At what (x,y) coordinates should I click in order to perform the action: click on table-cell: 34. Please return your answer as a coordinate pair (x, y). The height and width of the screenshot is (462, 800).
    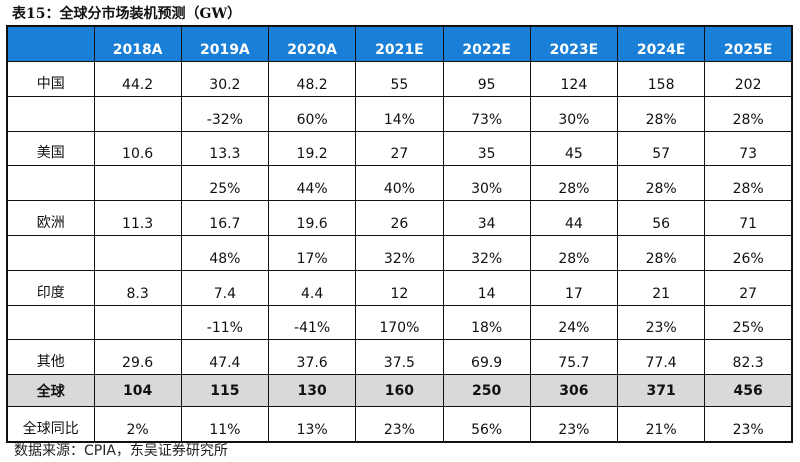
    Looking at the image, I should click on (486, 218).